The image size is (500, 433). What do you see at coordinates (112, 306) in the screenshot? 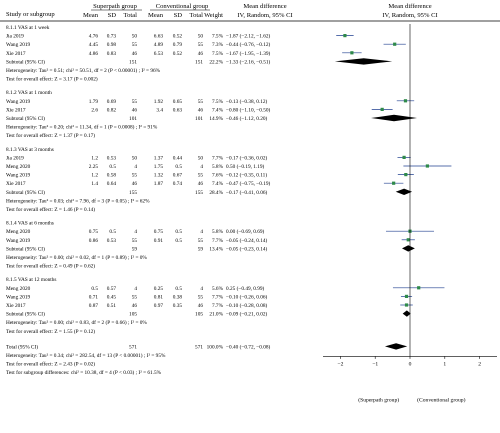
I see `study-sd1: 0.51` at bounding box center [112, 306].